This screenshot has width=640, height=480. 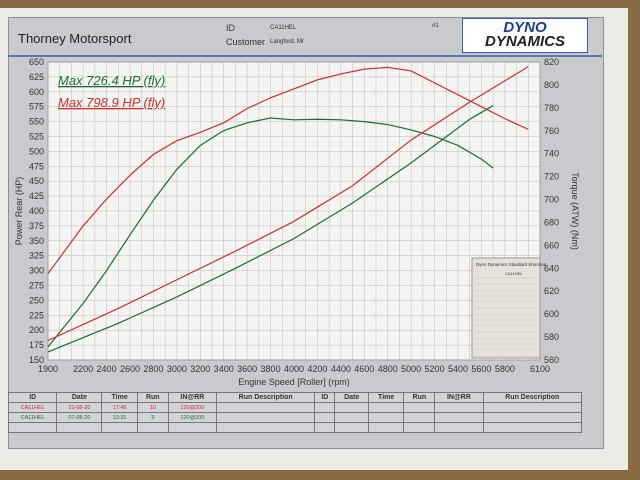 I want to click on table-row: CA11HEL 21-08-20 17:48 10 120@200, so click(x=295, y=407).